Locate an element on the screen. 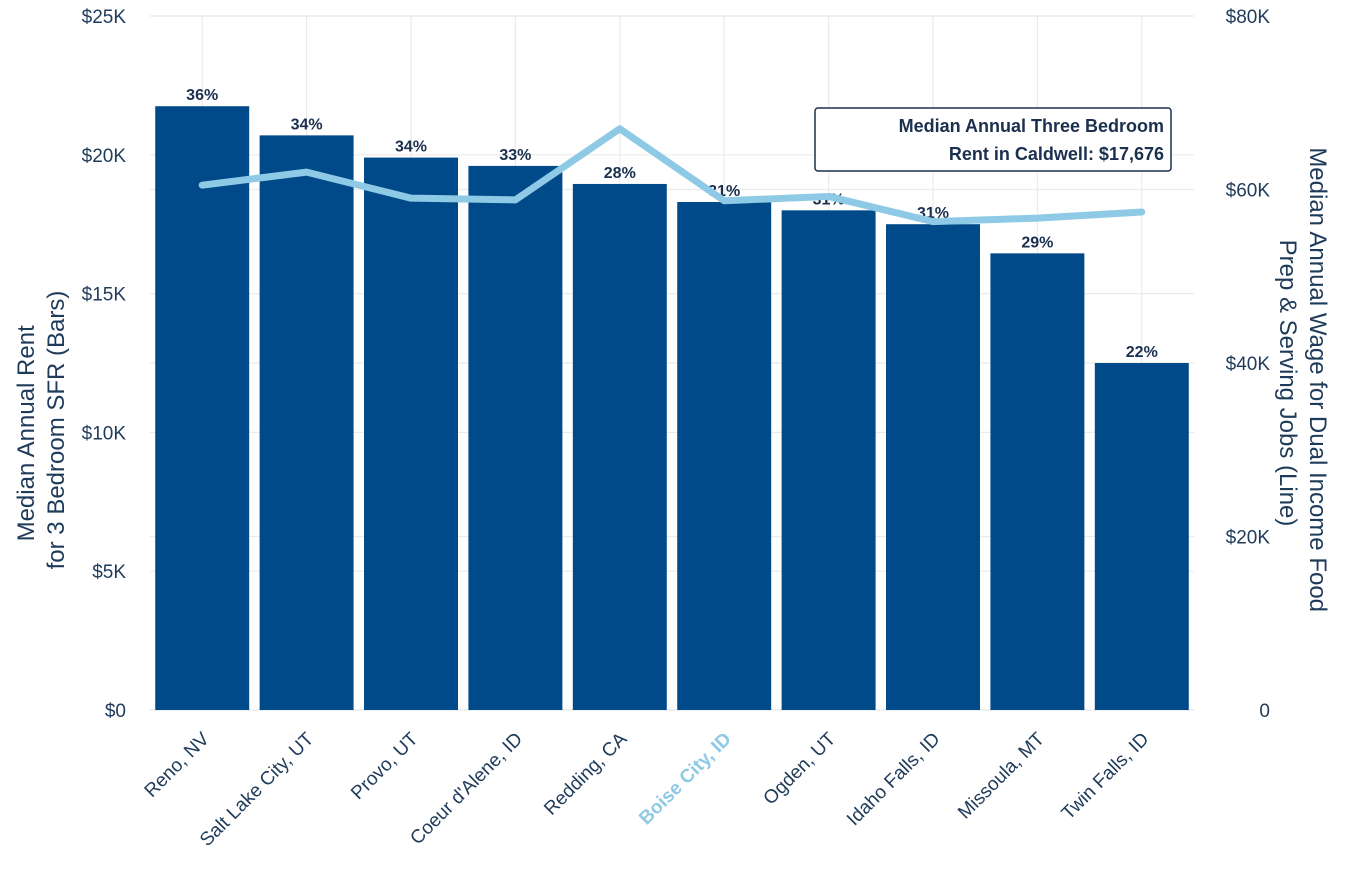 This screenshot has height=894, width=1345. bar-data-label-9: 22% is located at coordinates (1142, 352).